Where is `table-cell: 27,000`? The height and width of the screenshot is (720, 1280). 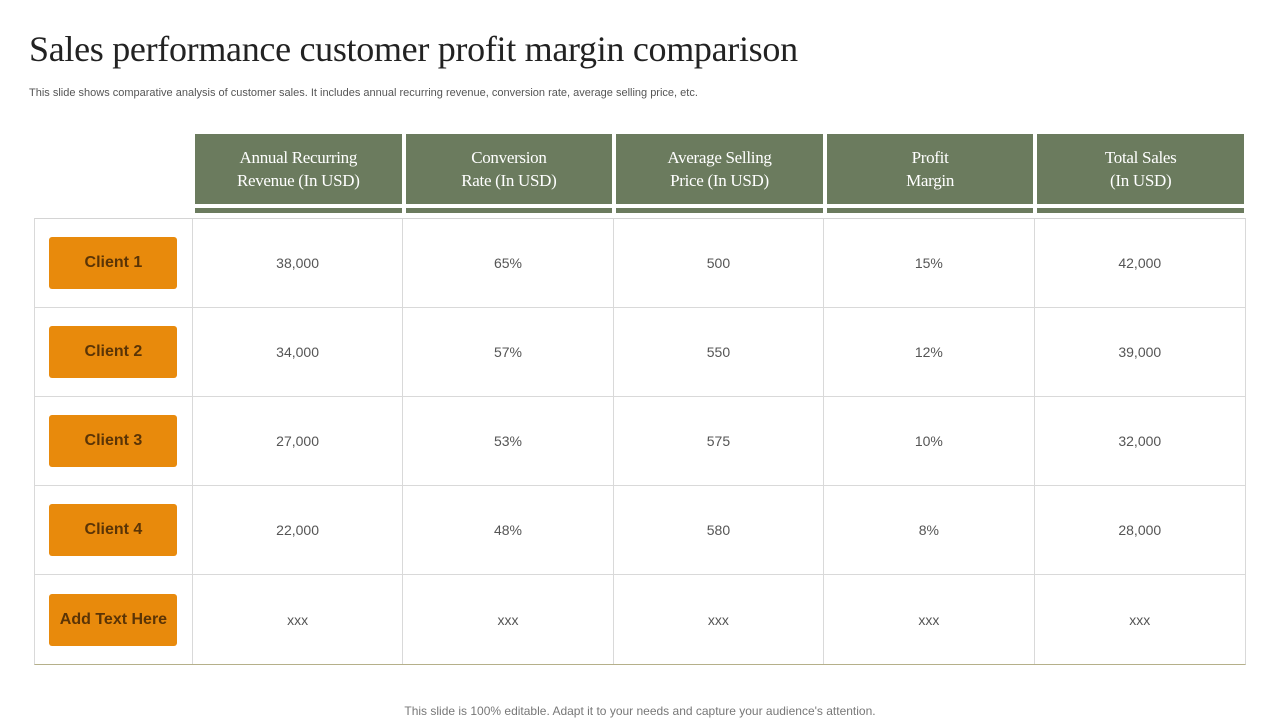 table-cell: 27,000 is located at coordinates (298, 441).